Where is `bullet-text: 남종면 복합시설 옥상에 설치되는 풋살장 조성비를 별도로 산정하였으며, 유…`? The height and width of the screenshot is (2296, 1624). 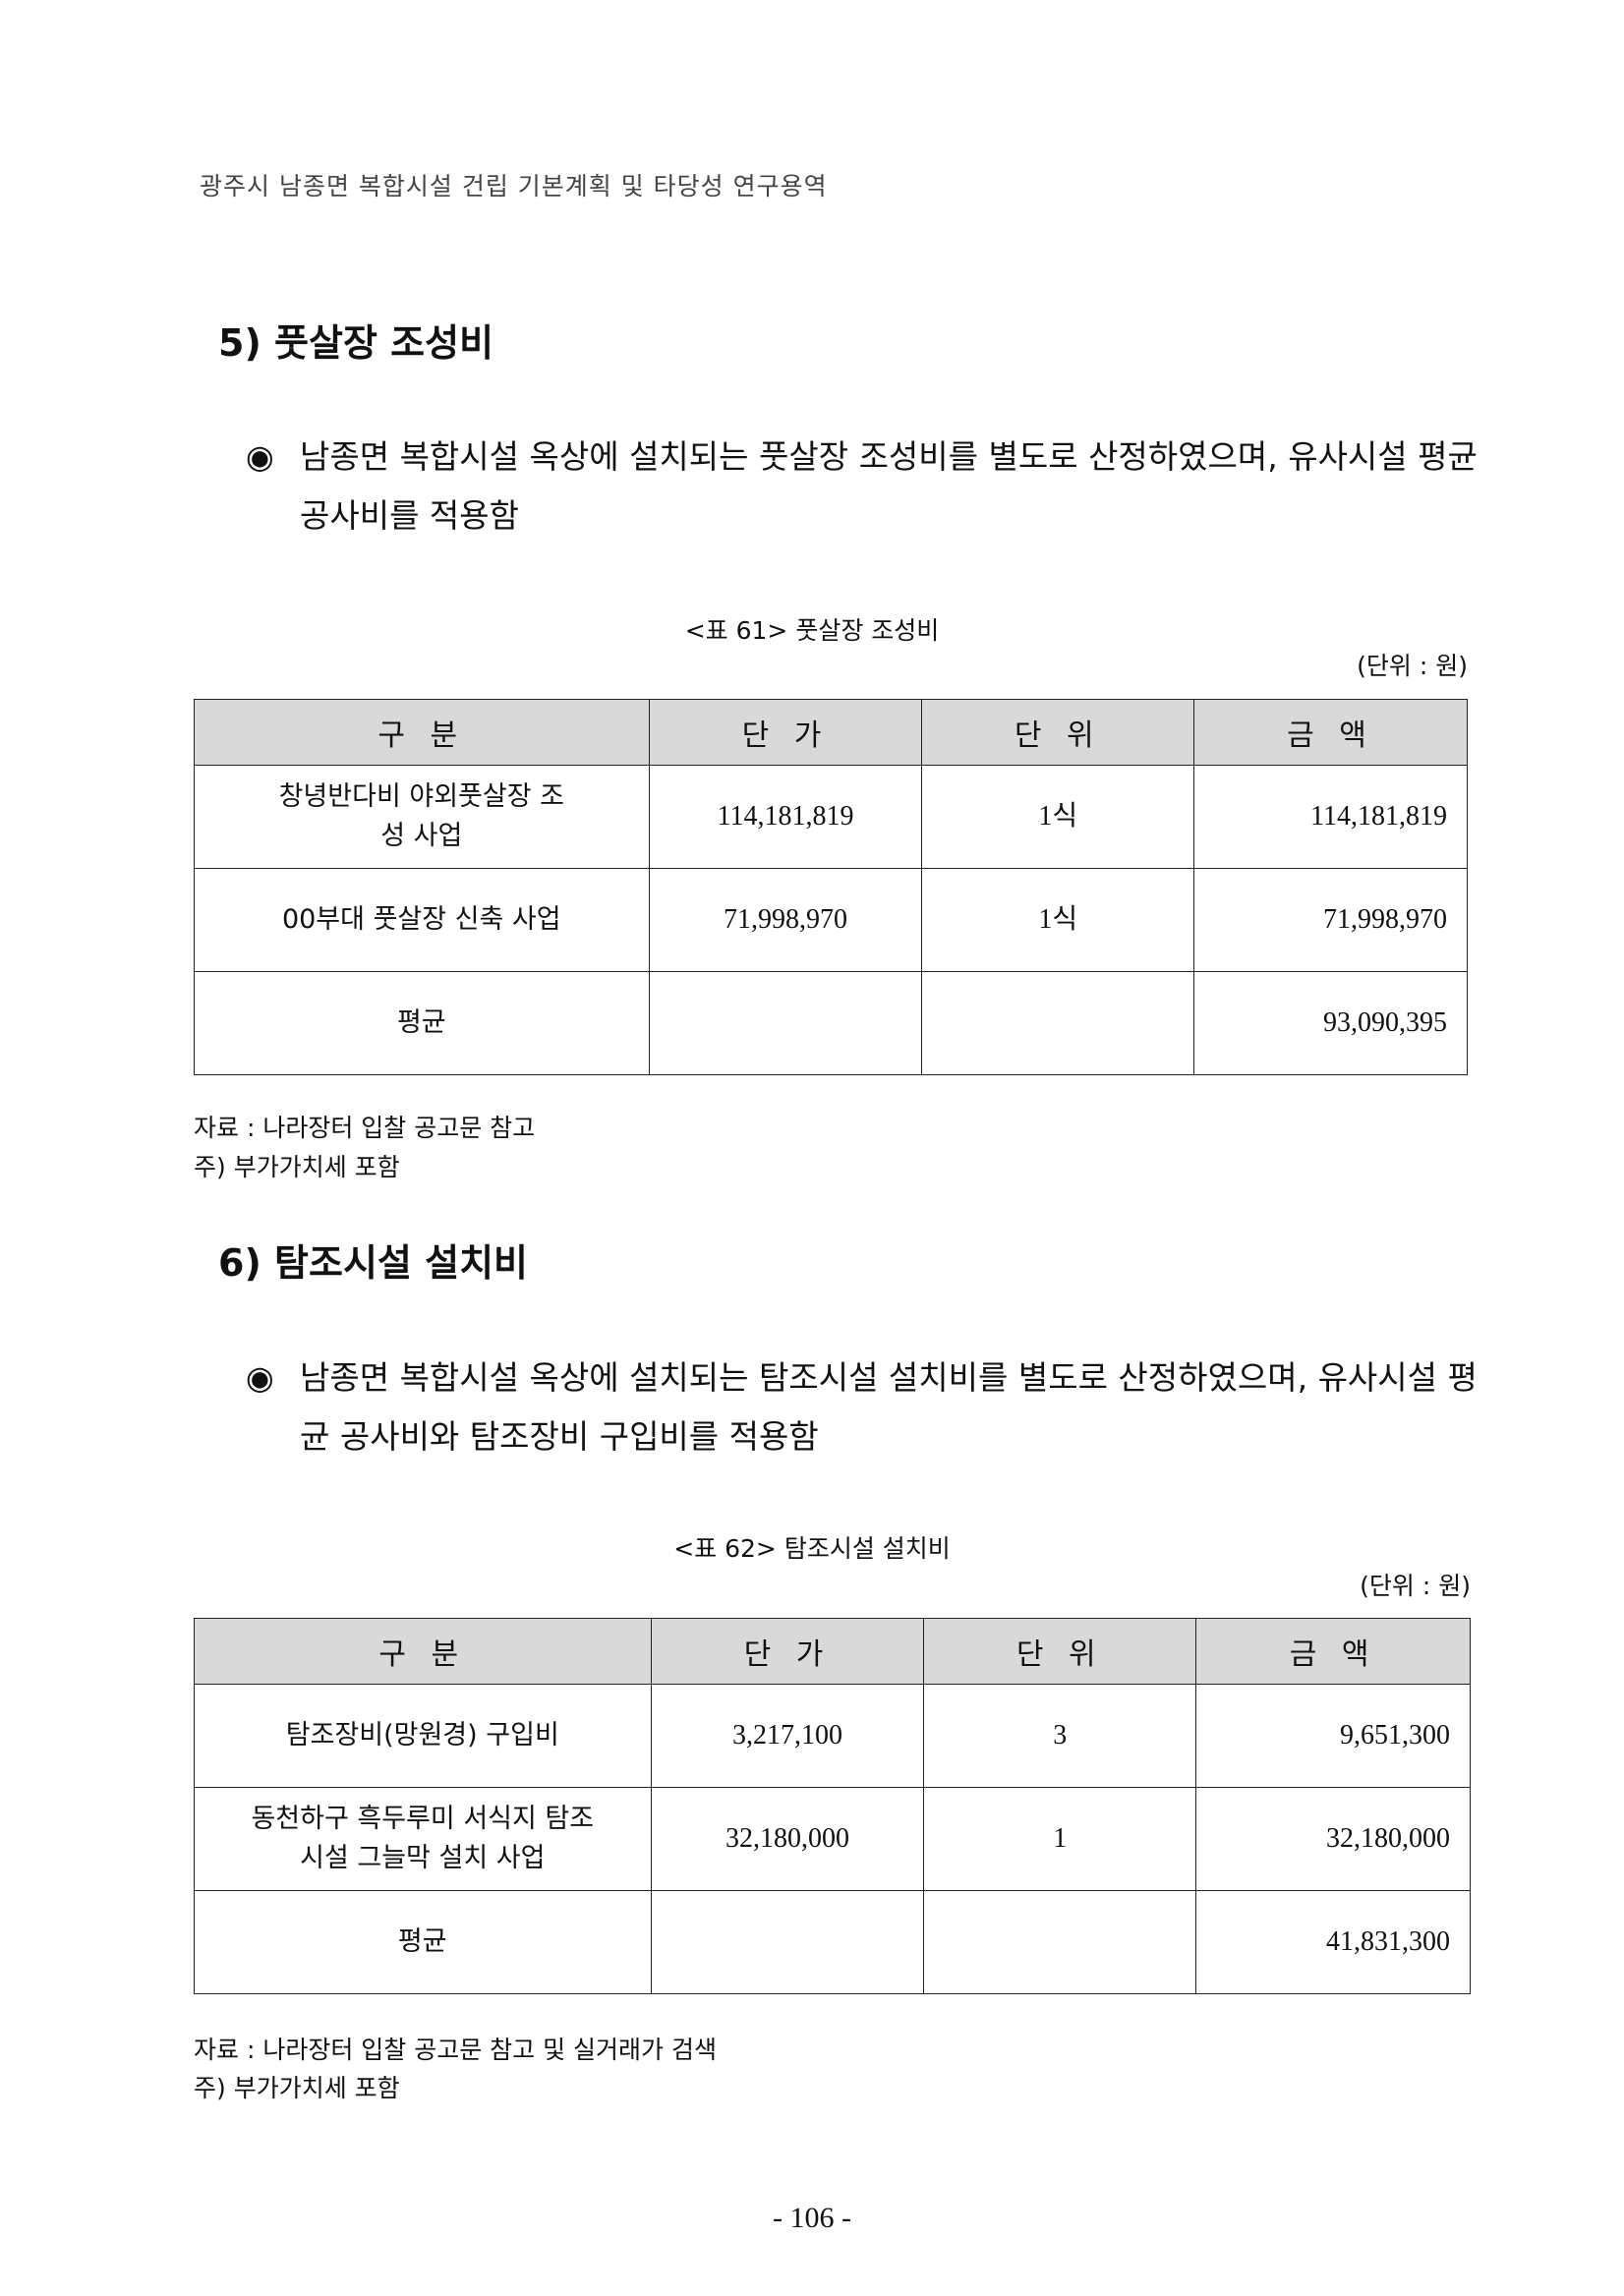
bullet-text: 남종면 복합시설 옥상에 설치되는 풋살장 조성비를 별도로 산정하였으며, 유… is located at coordinates (889, 486).